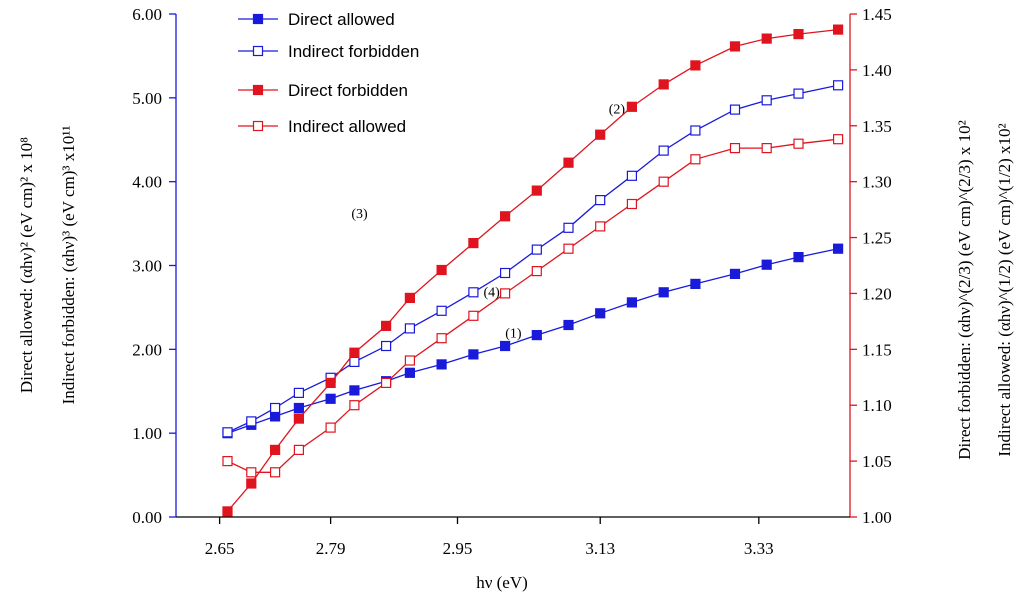 This screenshot has width=1024, height=599. What do you see at coordinates (877, 126) in the screenshot?
I see `right-tick-label: 1.35` at bounding box center [877, 126].